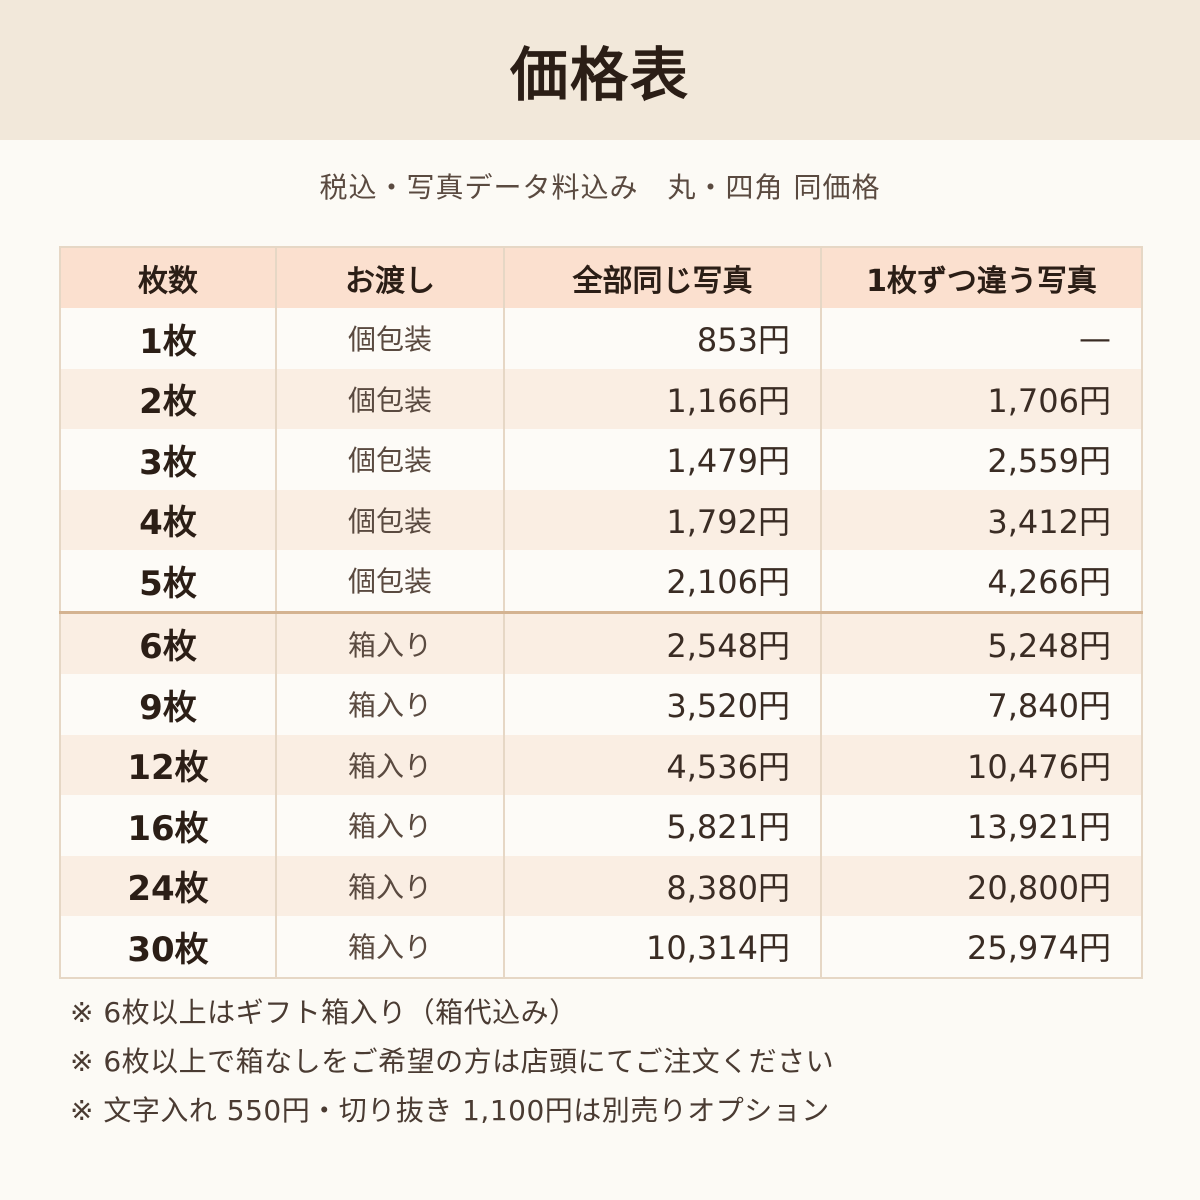 Image resolution: width=1200 pixels, height=1200 pixels. I want to click on footnote-options: ※ 文字入れ 550円・切り抜き 1,100円は別売りオプション, so click(450, 1110).